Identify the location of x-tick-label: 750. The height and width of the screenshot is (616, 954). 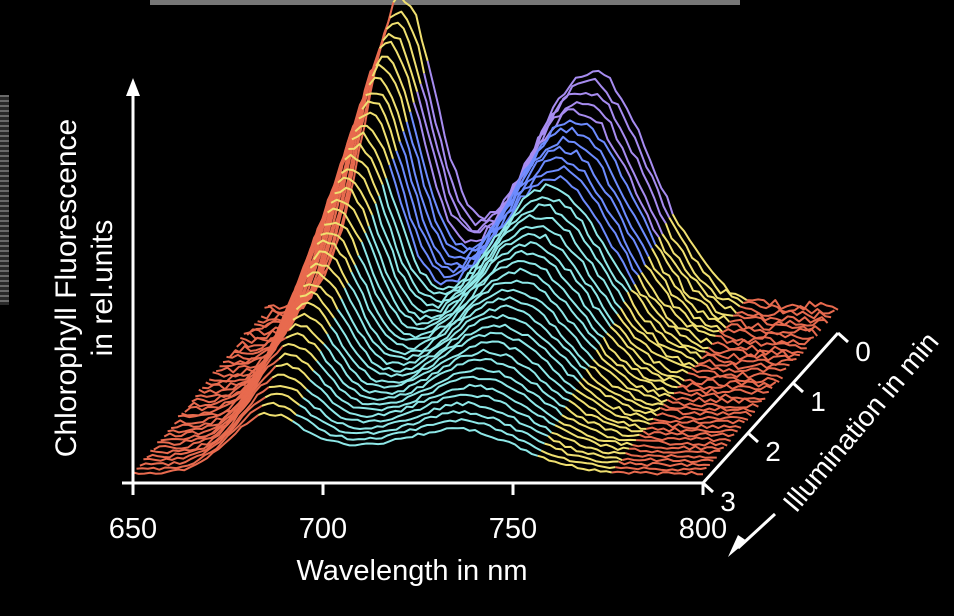
(513, 529).